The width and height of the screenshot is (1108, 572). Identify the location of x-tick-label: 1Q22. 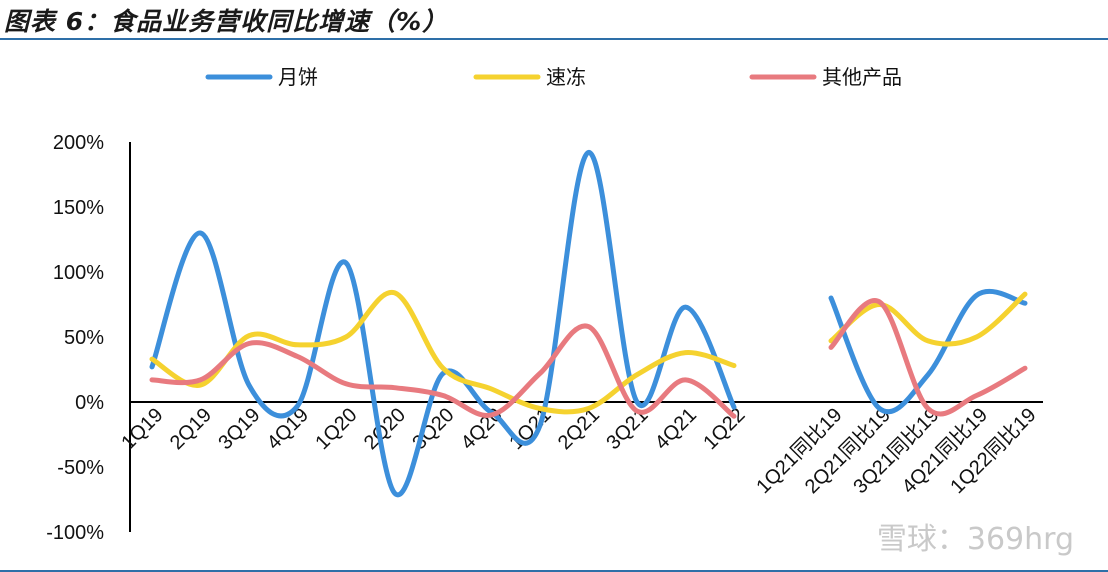
(724, 429).